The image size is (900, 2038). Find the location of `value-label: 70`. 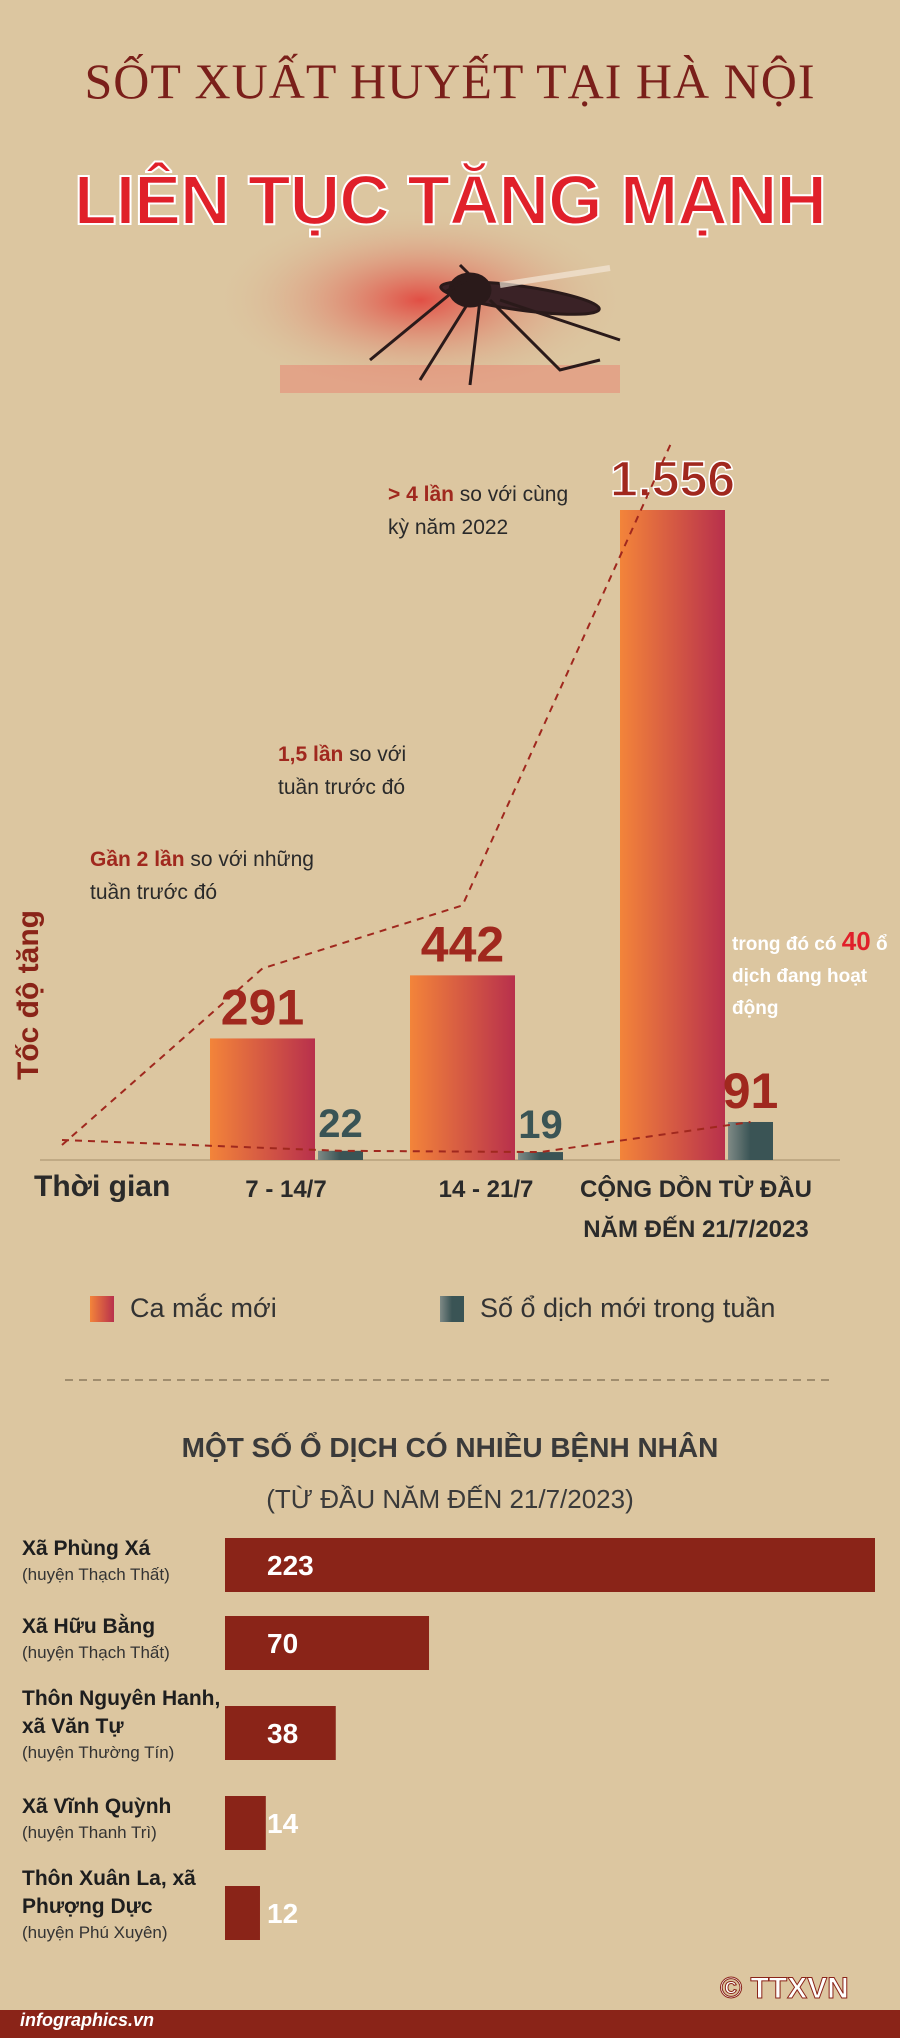

value-label: 70 is located at coordinates (282, 1643).